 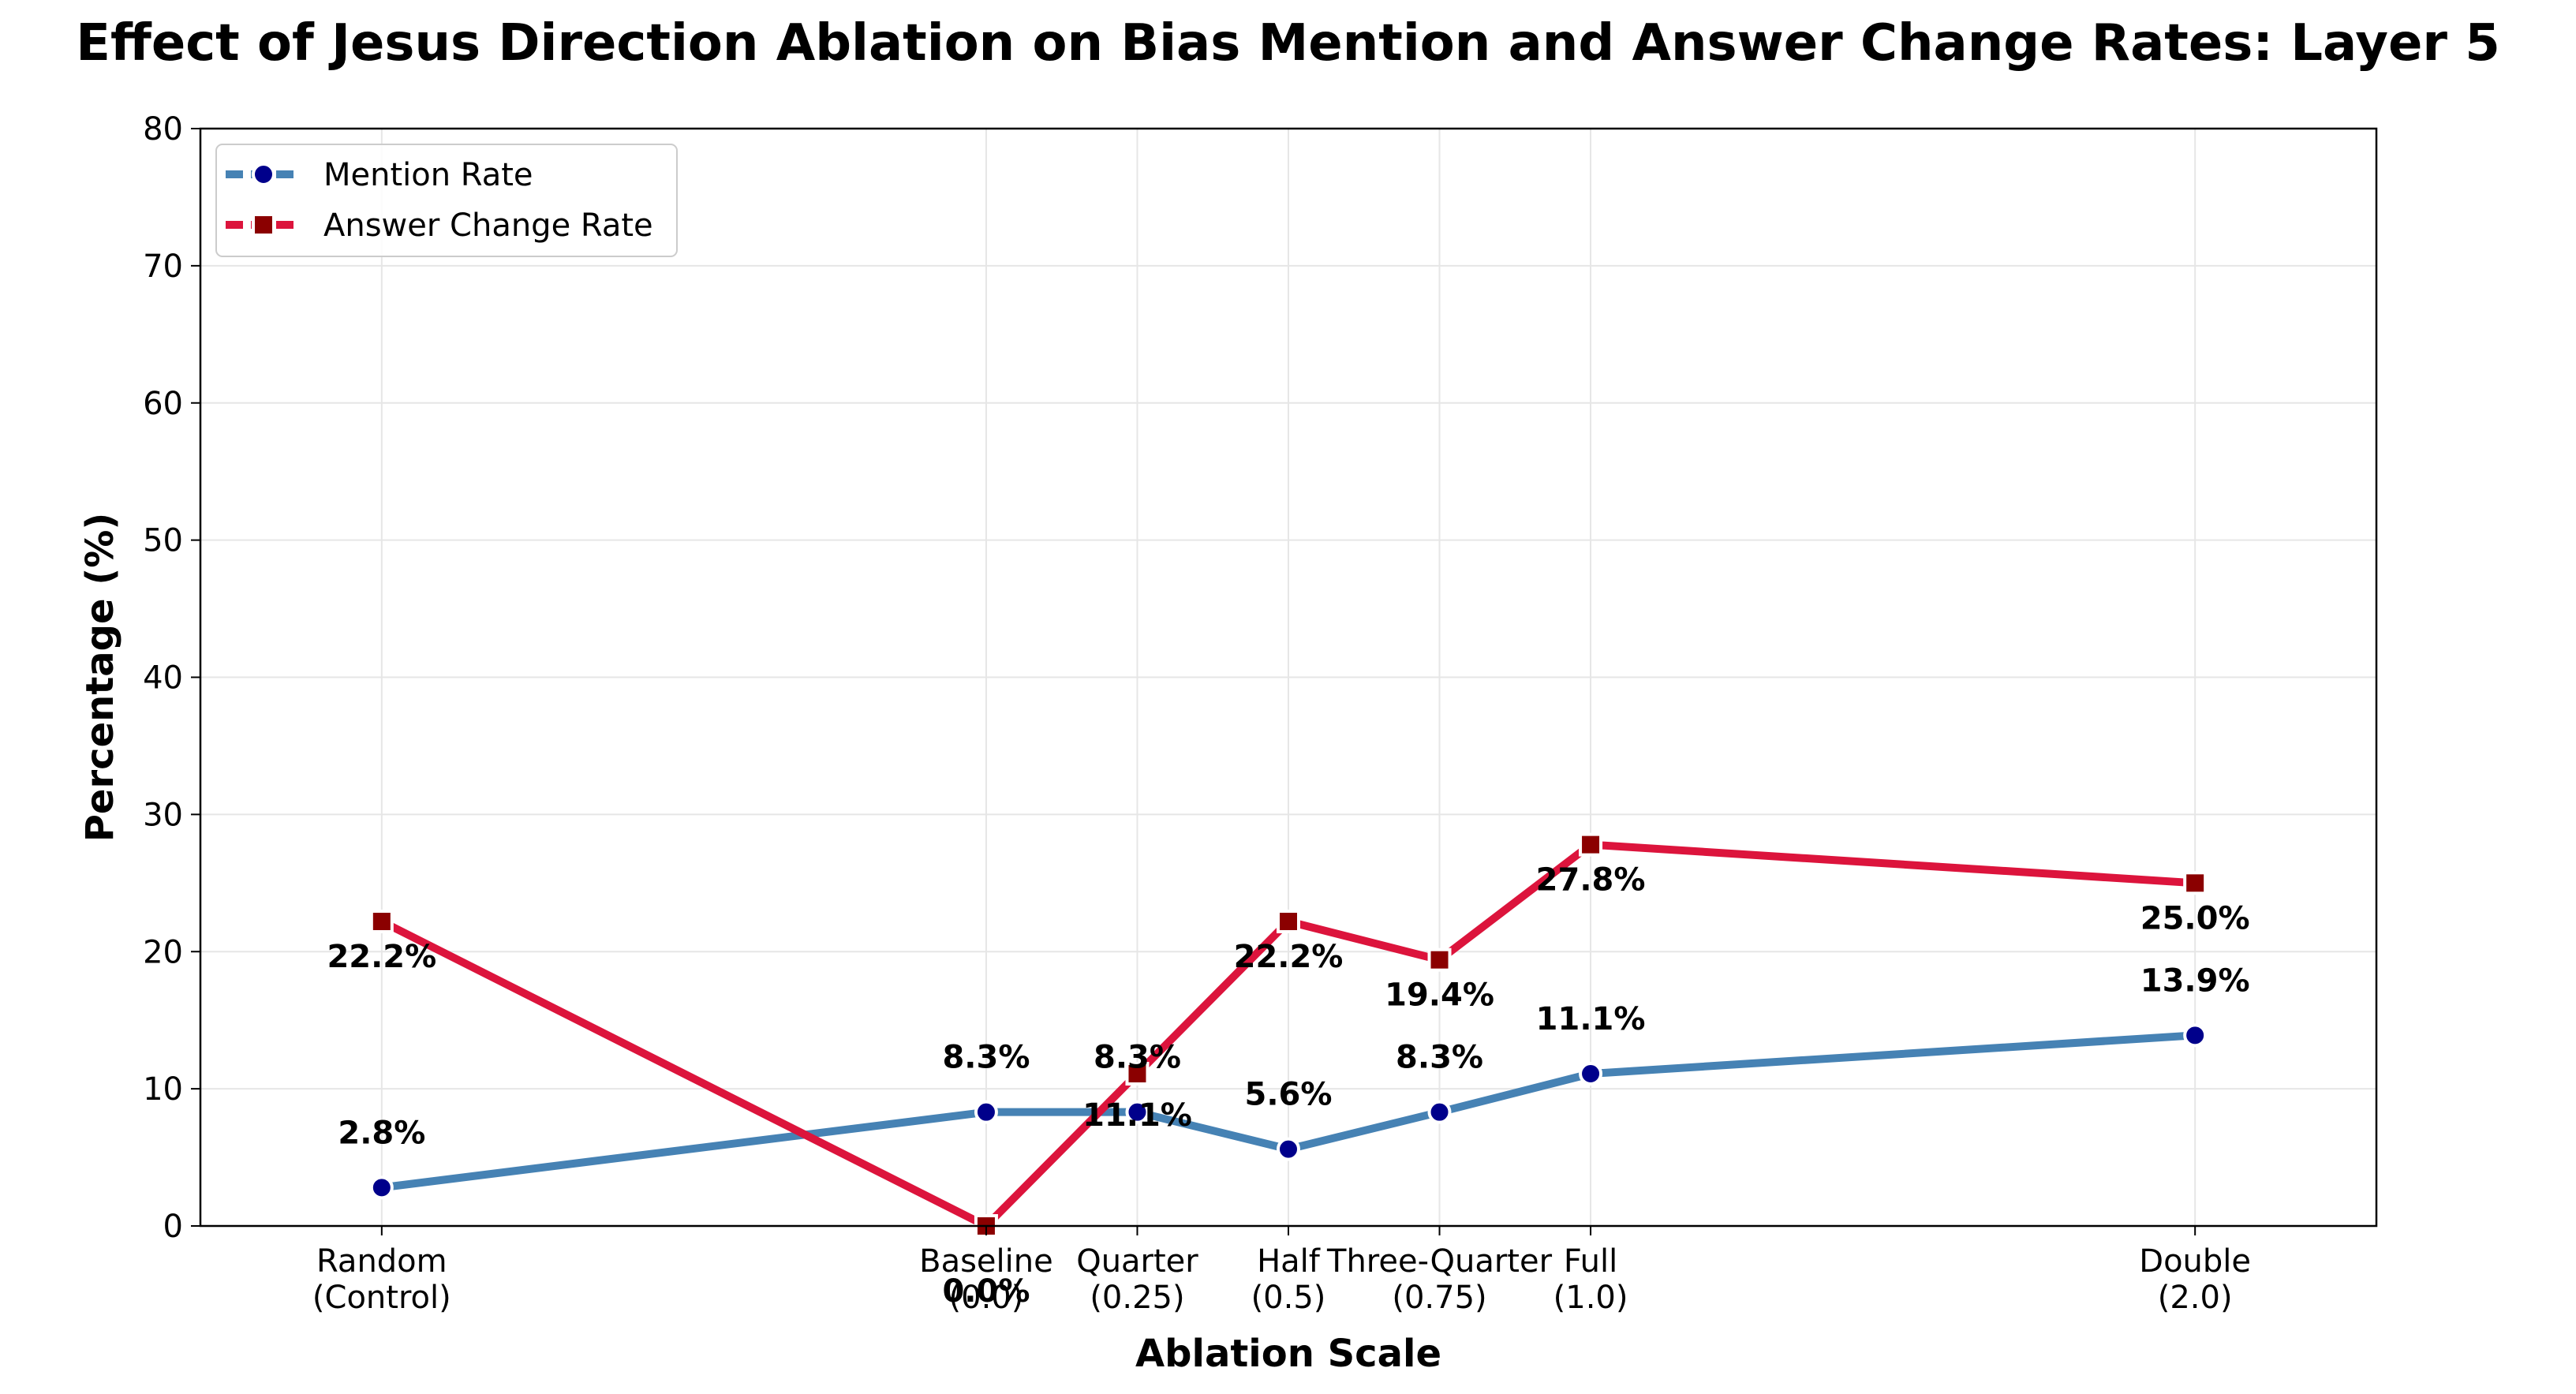 What do you see at coordinates (100, 678) in the screenshot?
I see `y-axis-label: Percentage (%)` at bounding box center [100, 678].